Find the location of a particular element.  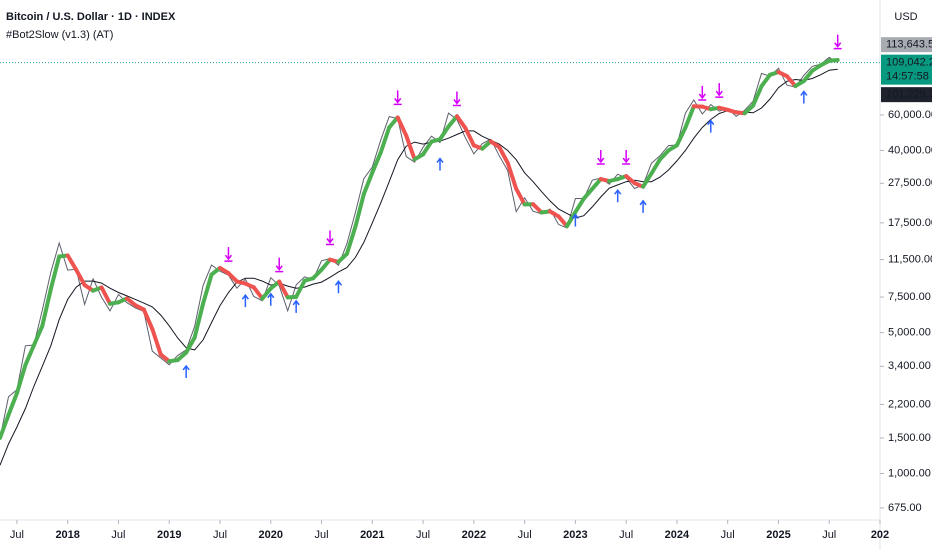

x-tick-label: 2025 is located at coordinates (778, 535).